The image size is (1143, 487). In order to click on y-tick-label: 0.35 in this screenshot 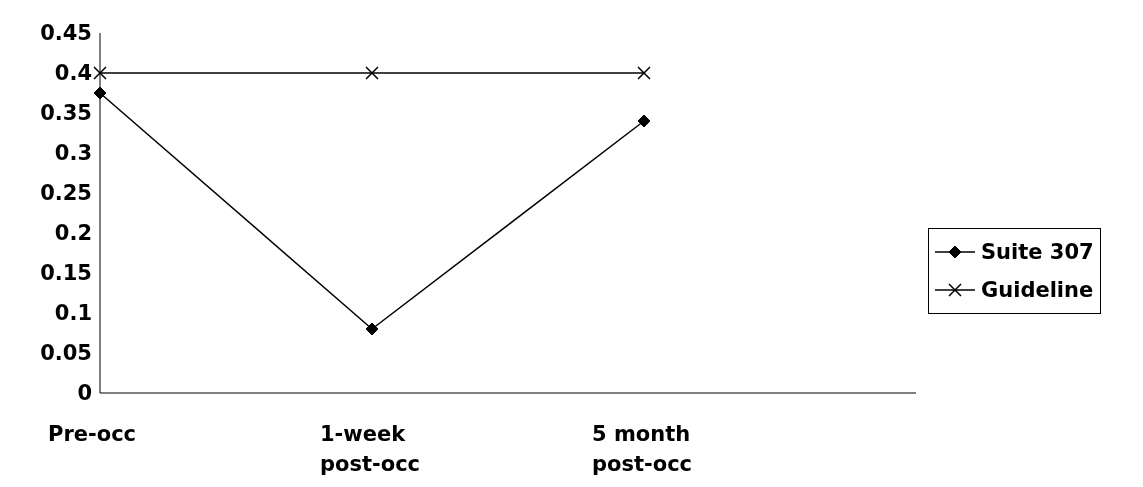, I will do `click(66, 113)`.